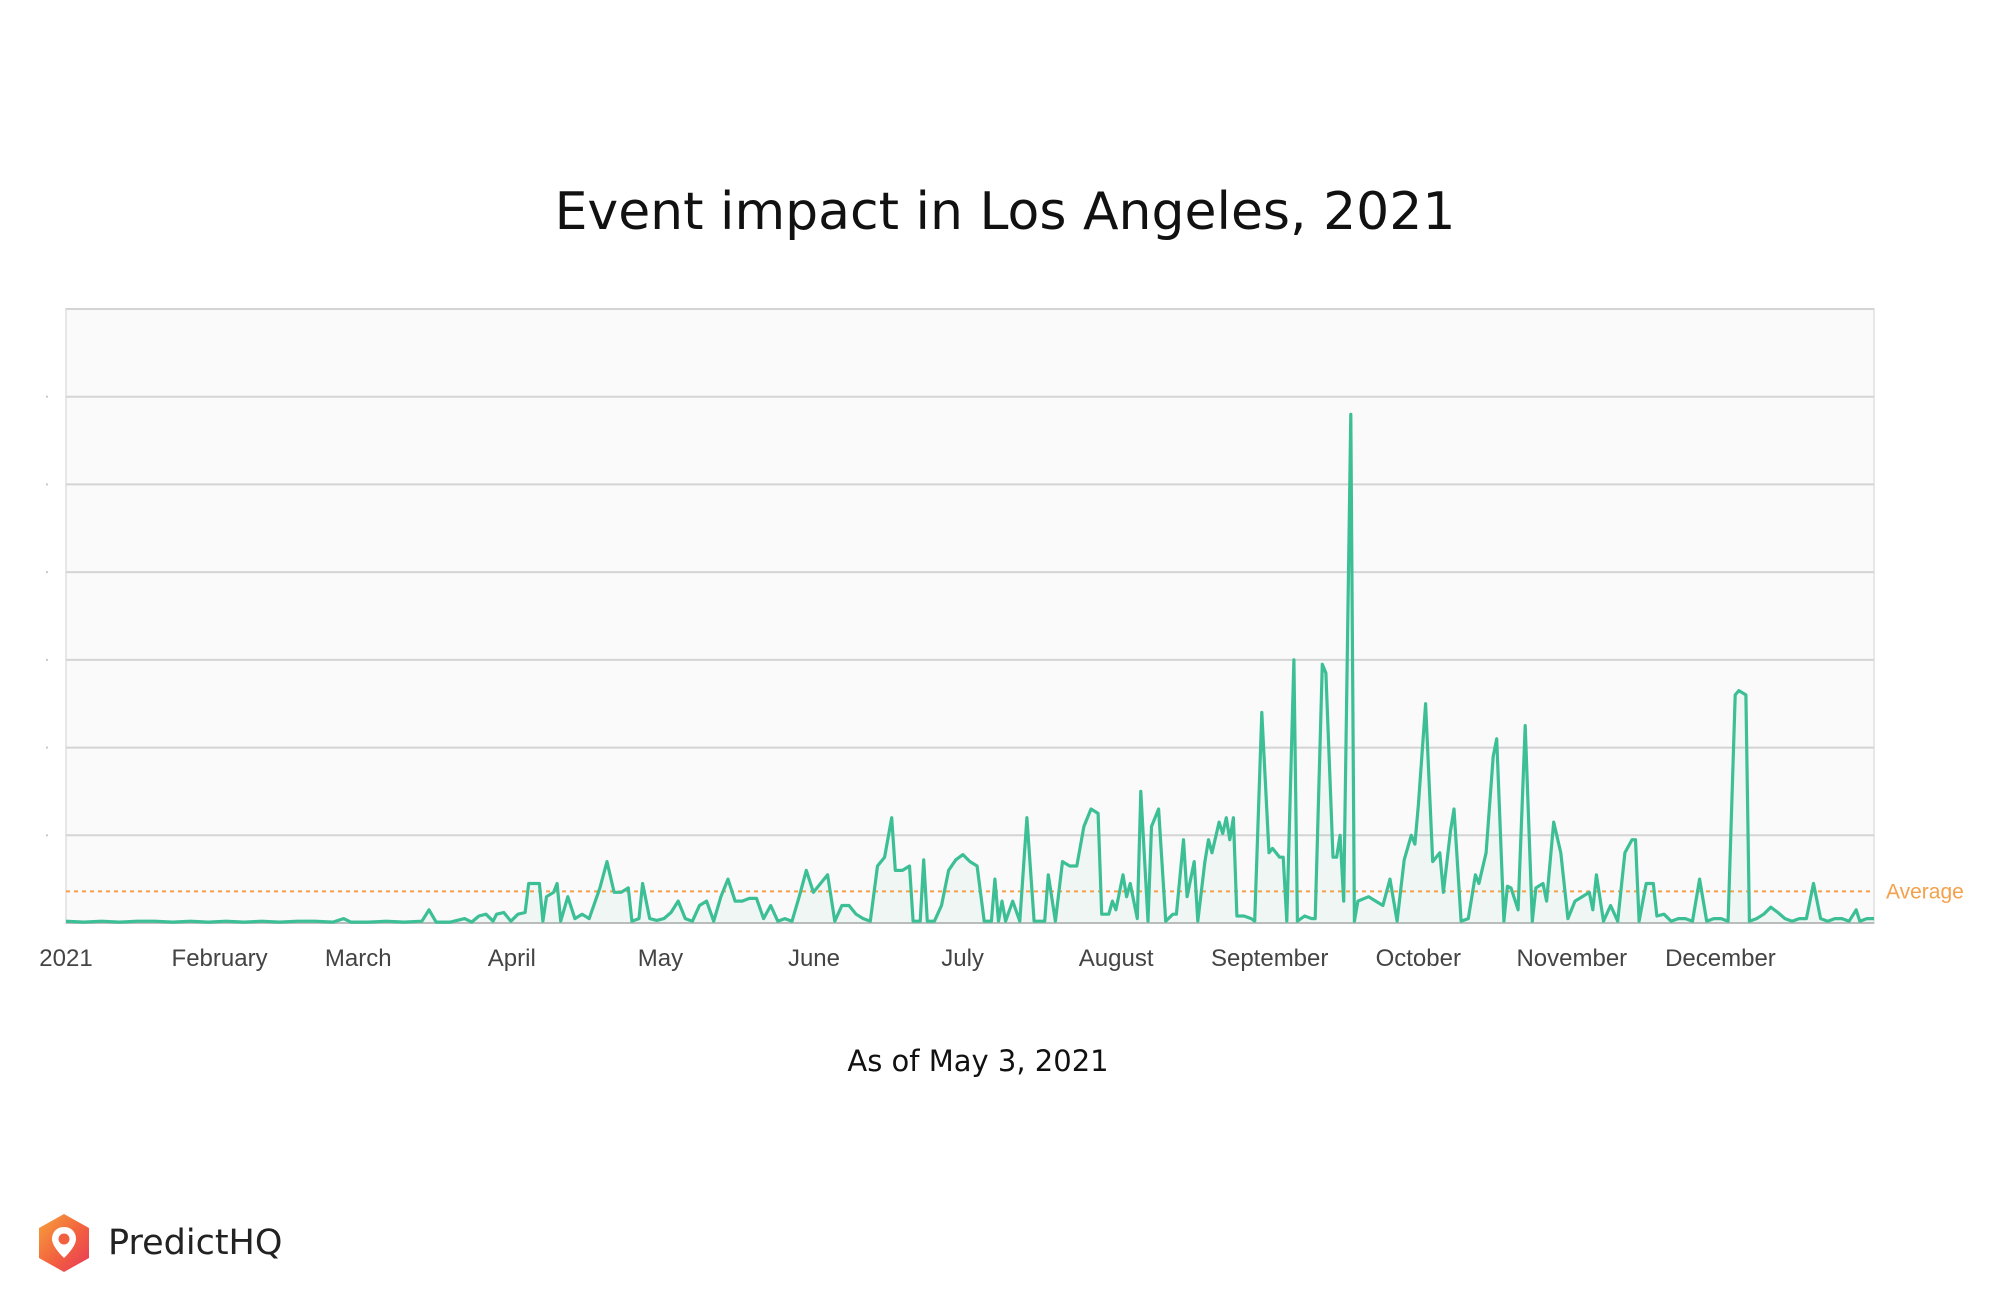 Image resolution: width=1992 pixels, height=1305 pixels. Describe the element at coordinates (195, 1243) in the screenshot. I see `brand-name: PredictHQ` at that location.